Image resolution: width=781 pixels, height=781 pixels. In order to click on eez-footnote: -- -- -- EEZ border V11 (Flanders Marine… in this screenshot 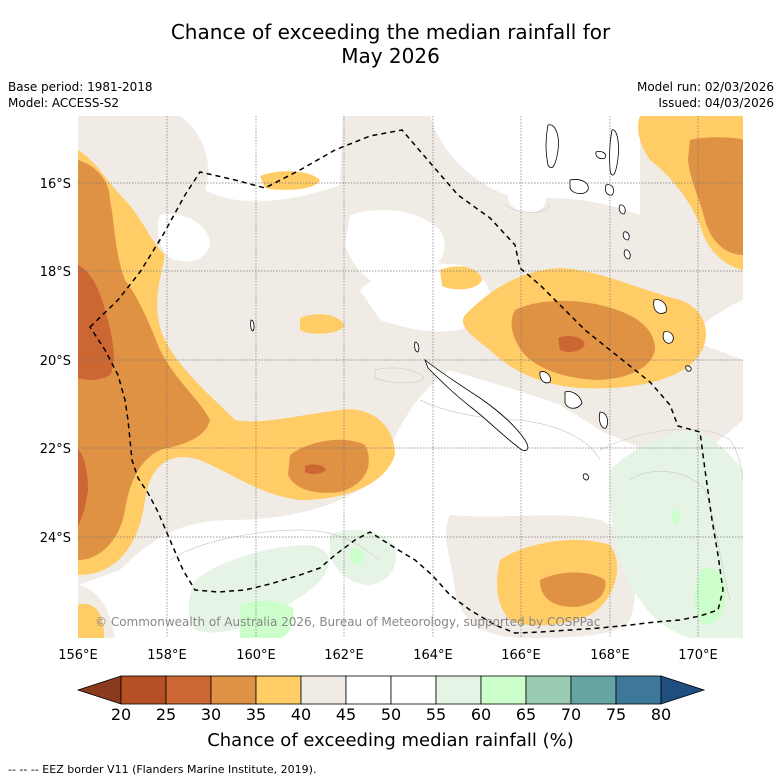, I will do `click(162, 769)`.